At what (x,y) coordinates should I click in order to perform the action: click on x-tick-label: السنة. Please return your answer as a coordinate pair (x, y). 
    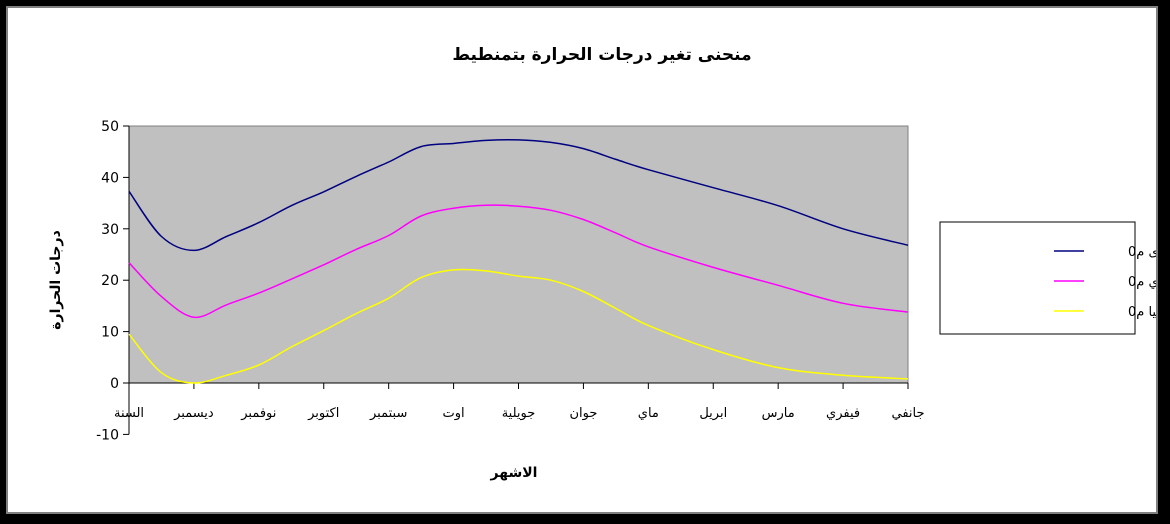
    Looking at the image, I should click on (129, 413).